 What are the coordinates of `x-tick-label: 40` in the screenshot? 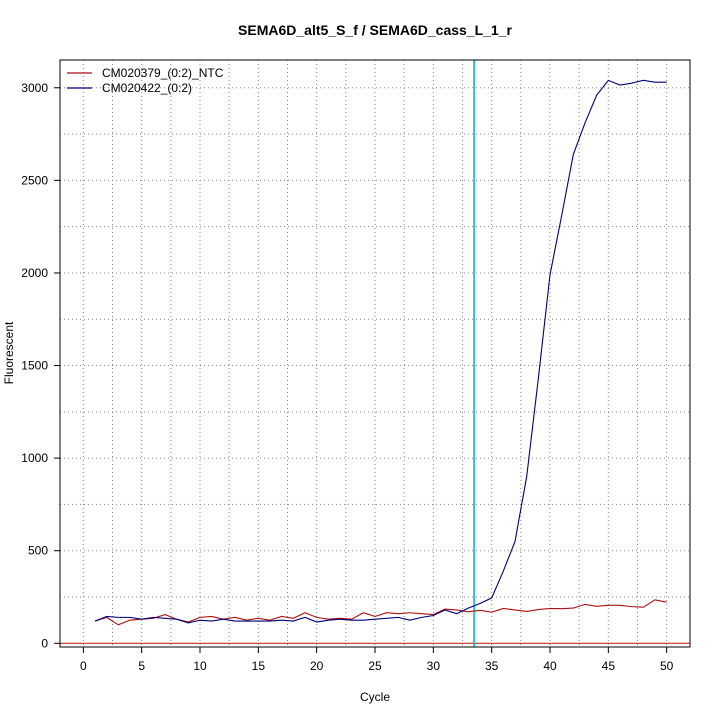 It's located at (550, 666).